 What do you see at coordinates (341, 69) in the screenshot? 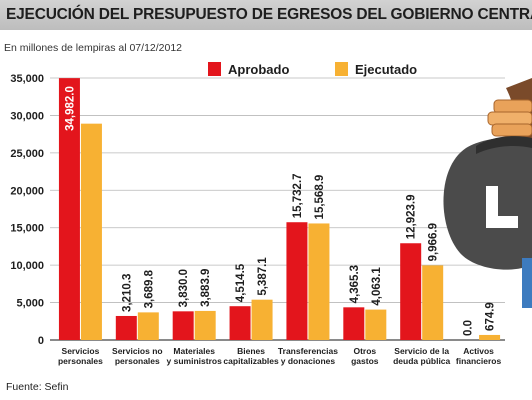
I see `legend-swatch-ejecutado` at bounding box center [341, 69].